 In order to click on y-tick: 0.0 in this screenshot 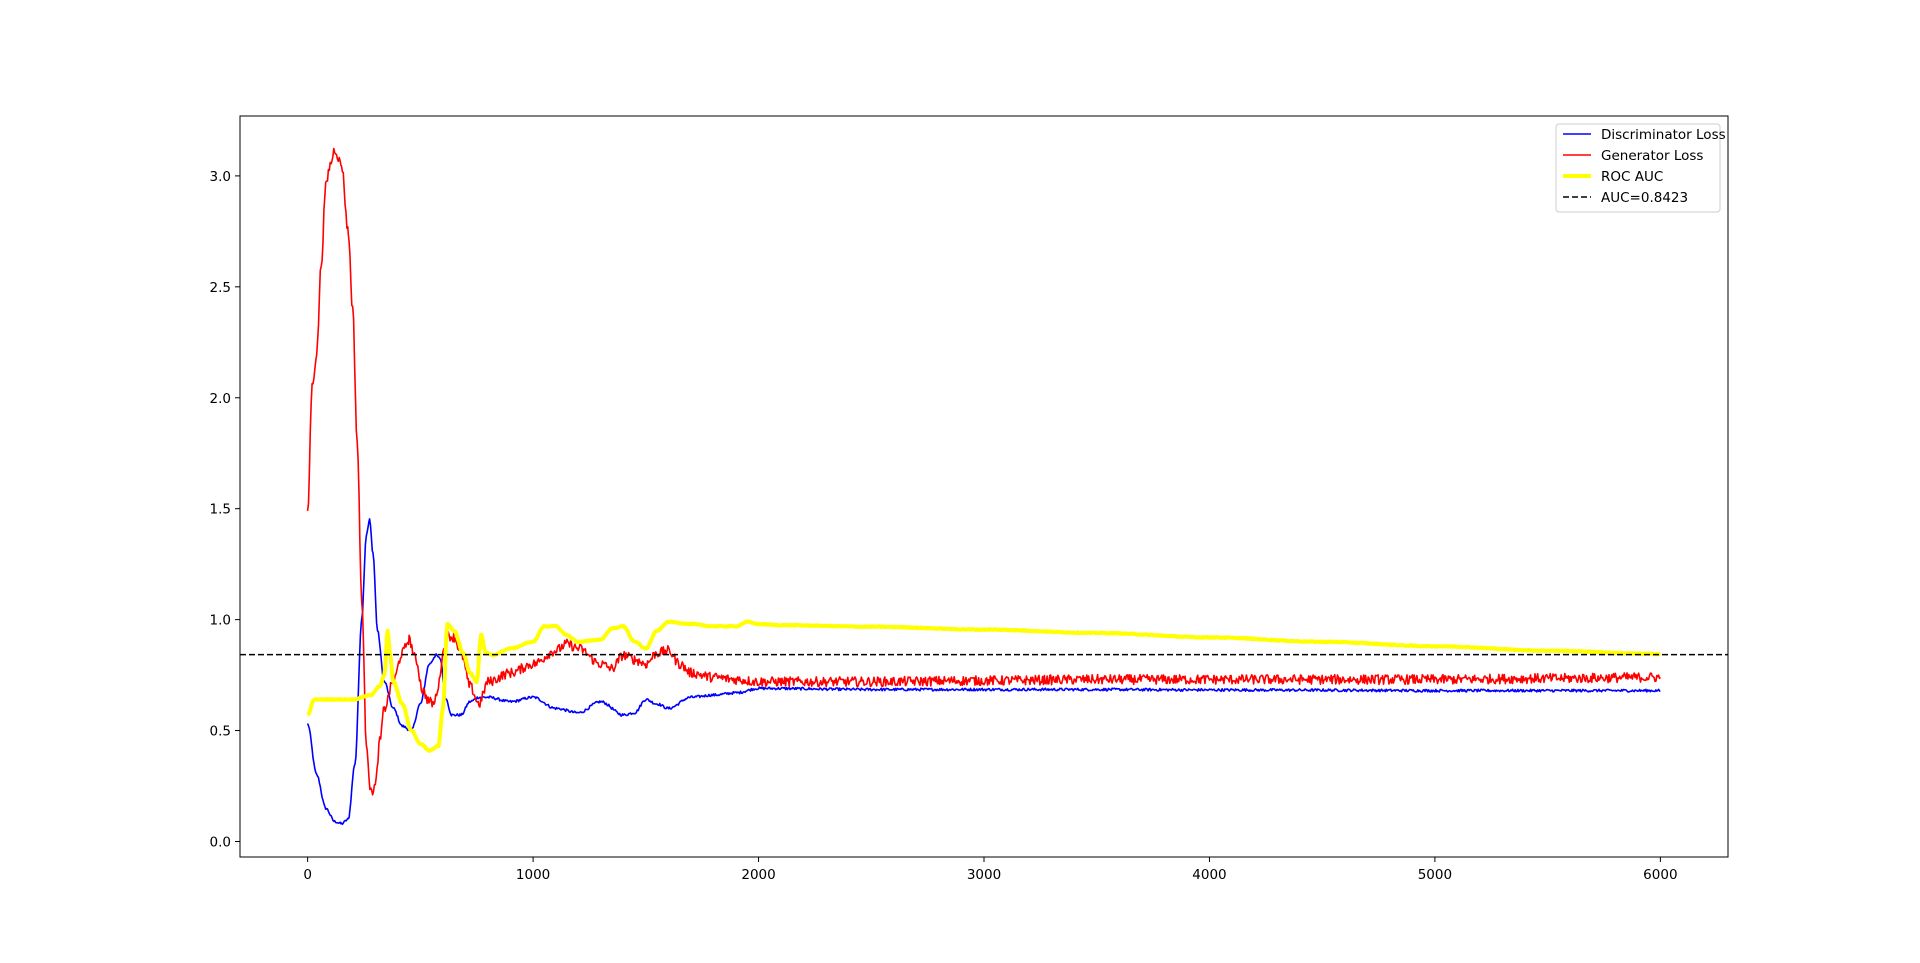, I will do `click(225, 842)`.